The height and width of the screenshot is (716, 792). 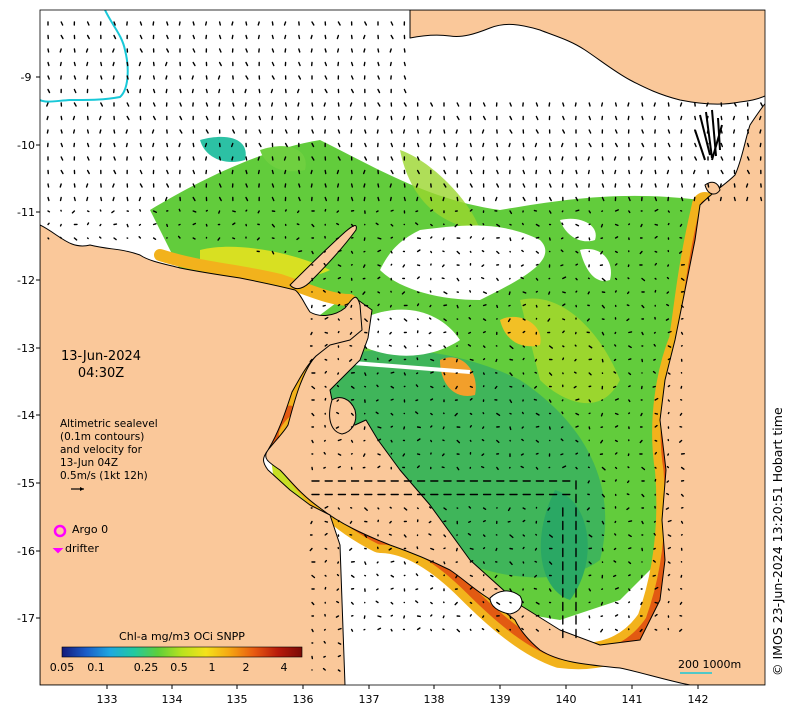 I want to click on colorbar, so click(x=182, y=652).